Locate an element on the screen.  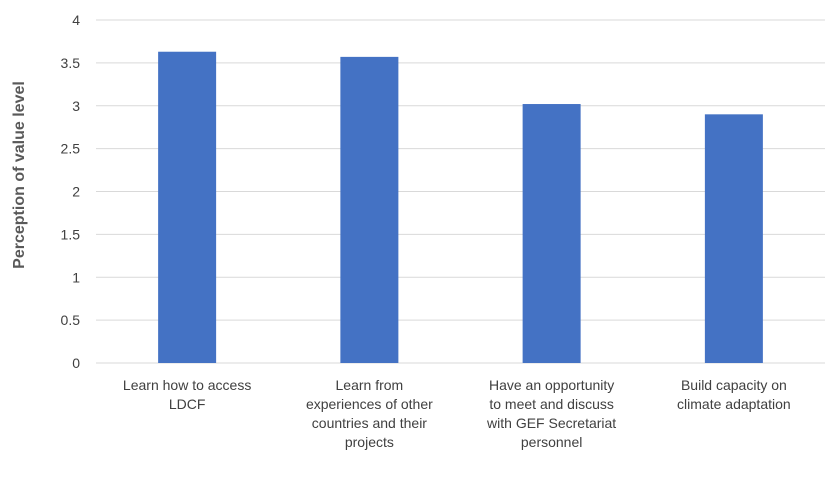
x-category-label-line: countries and their is located at coordinates (369, 423).